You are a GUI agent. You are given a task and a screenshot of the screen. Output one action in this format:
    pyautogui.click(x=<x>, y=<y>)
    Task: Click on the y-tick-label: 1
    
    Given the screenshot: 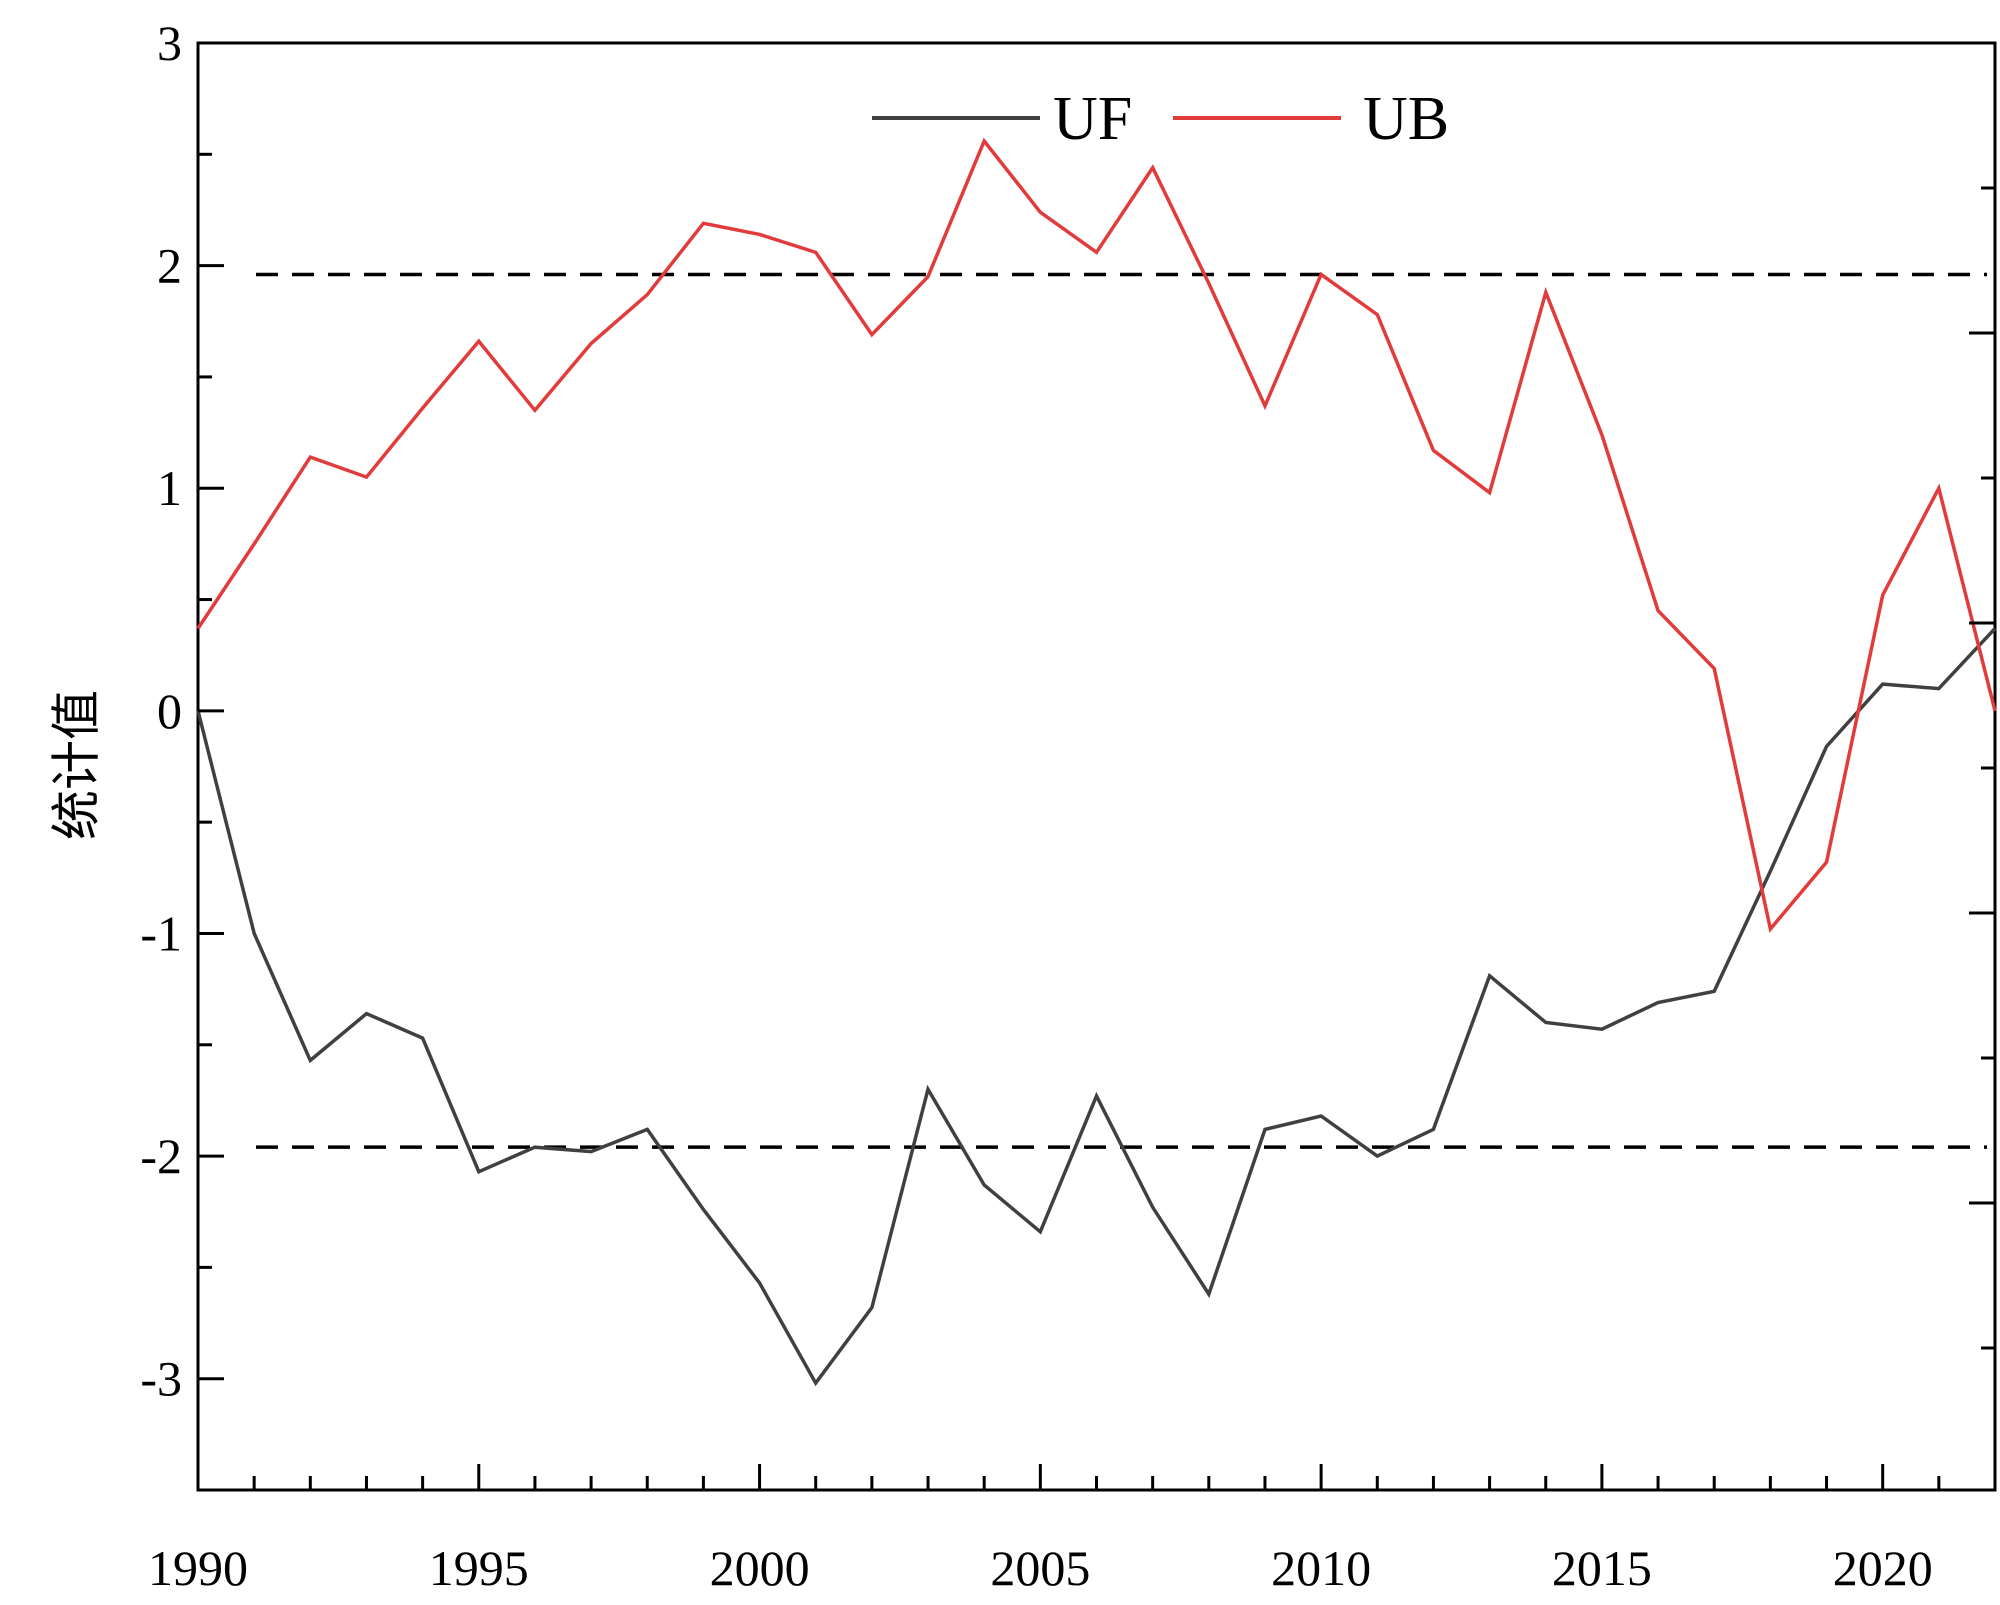 What is the action you would take?
    pyautogui.click(x=169, y=488)
    